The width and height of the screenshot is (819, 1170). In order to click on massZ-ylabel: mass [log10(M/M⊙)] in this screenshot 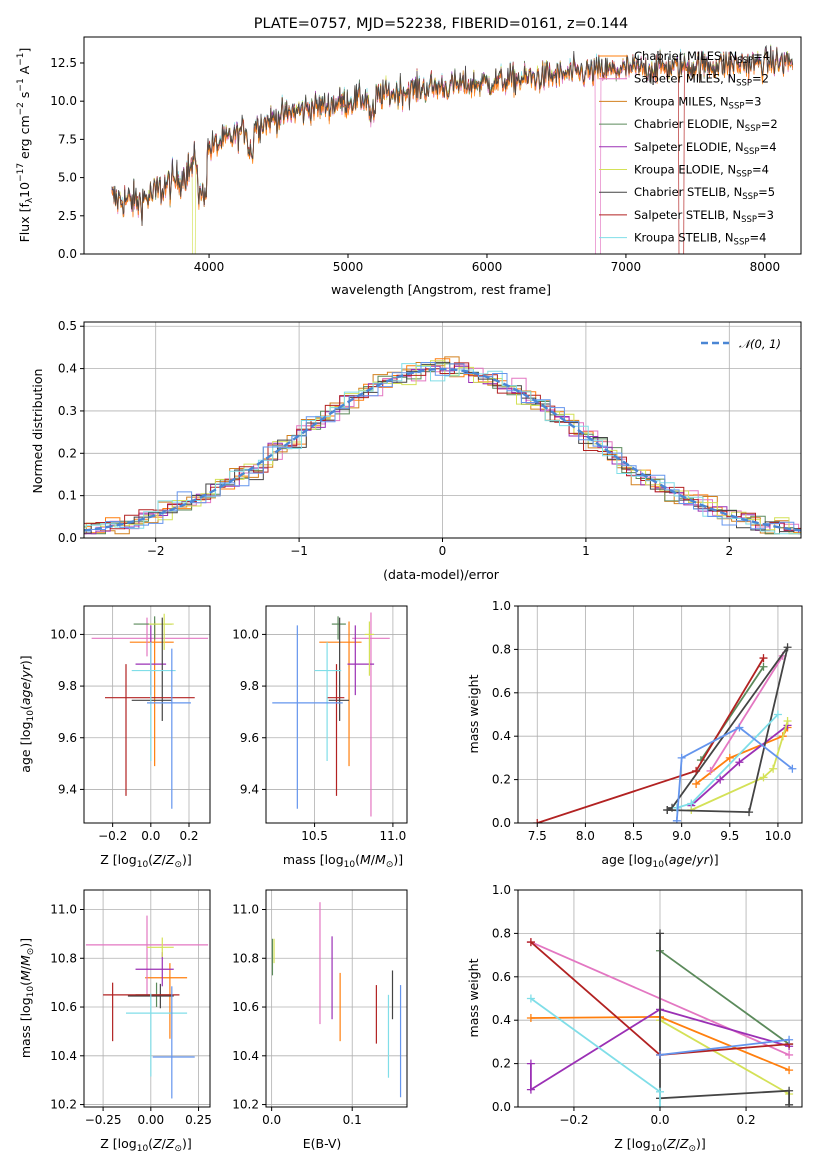, I will do `click(27, 998)`.